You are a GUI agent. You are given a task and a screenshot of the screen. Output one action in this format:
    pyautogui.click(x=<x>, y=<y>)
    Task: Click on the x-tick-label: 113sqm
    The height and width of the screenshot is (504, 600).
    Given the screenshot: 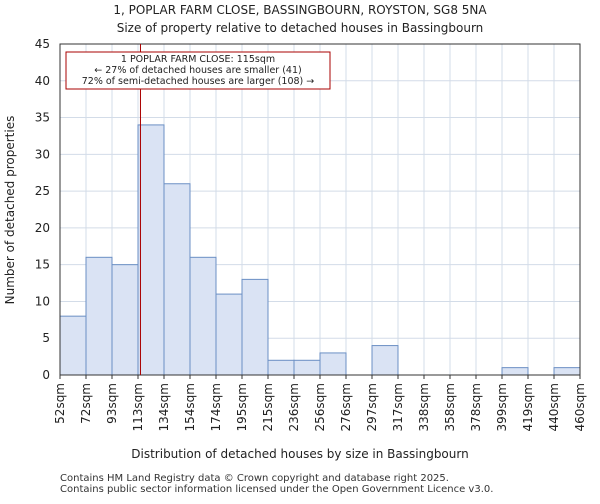 What is the action you would take?
    pyautogui.click(x=138, y=407)
    